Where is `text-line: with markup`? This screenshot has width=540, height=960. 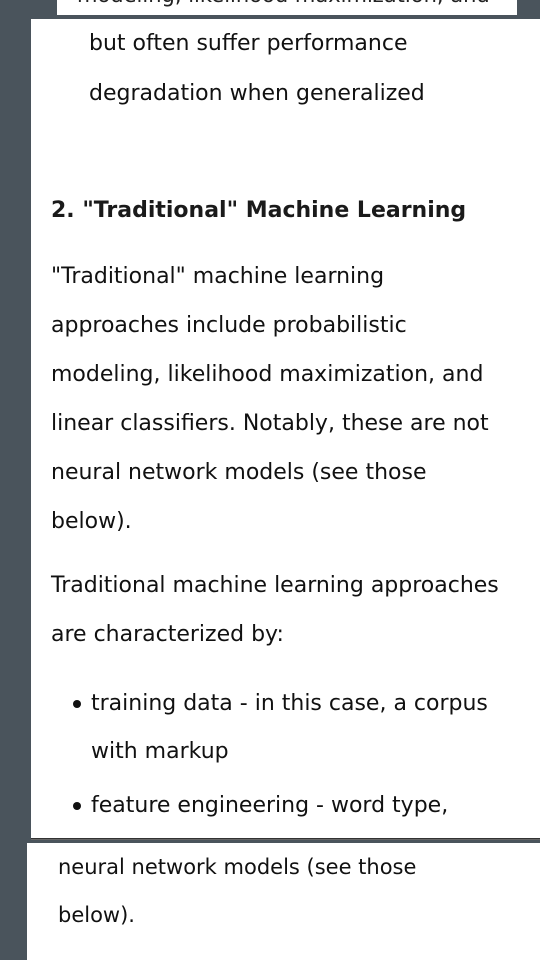 text-line: with markup is located at coordinates (160, 751).